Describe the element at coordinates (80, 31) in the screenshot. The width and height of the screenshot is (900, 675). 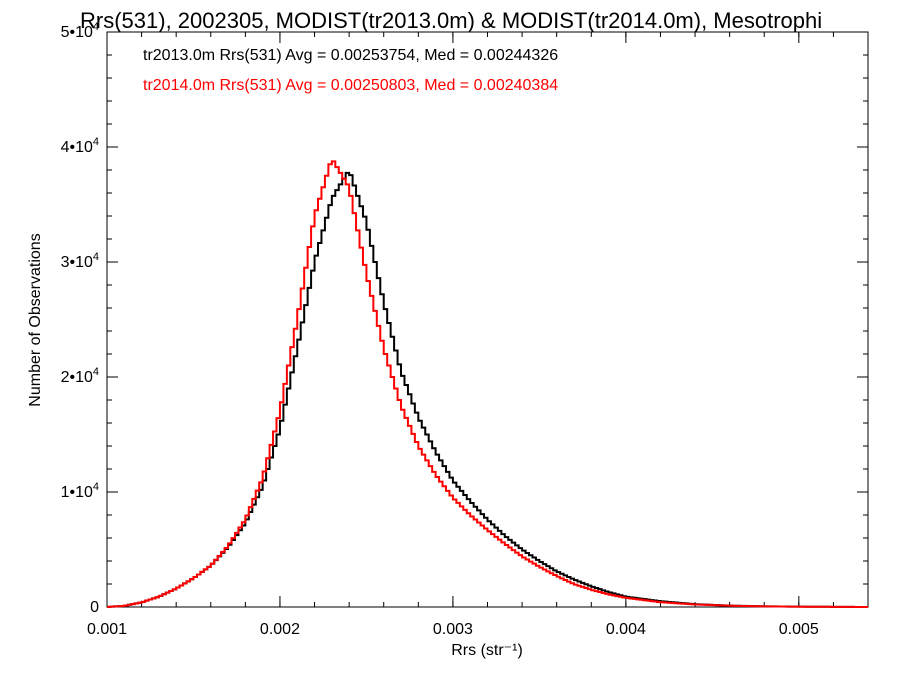
I see `y-tick-label: 5•104` at that location.